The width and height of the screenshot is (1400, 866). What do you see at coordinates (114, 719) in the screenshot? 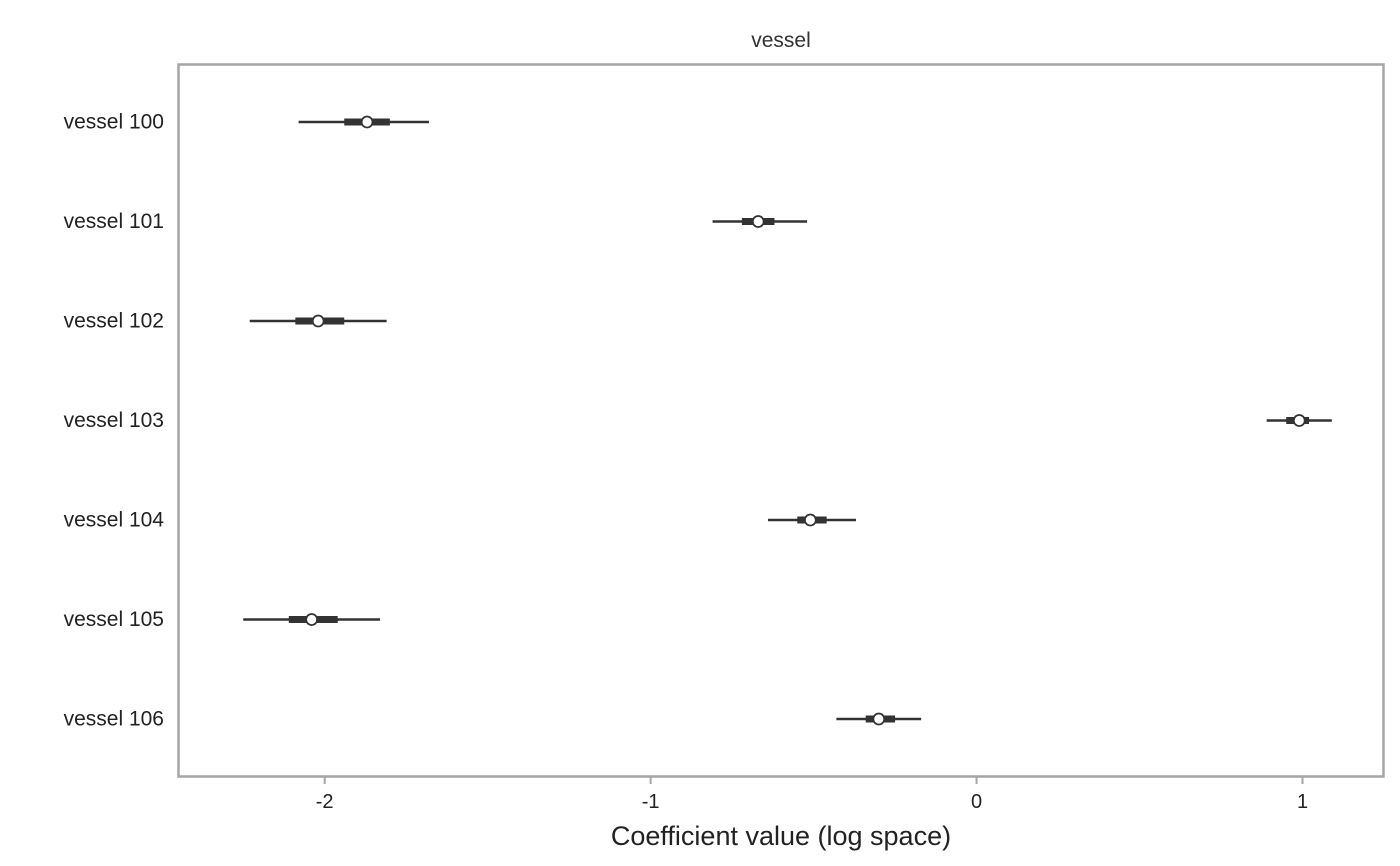
I see `y-tick-label: vessel 106` at bounding box center [114, 719].